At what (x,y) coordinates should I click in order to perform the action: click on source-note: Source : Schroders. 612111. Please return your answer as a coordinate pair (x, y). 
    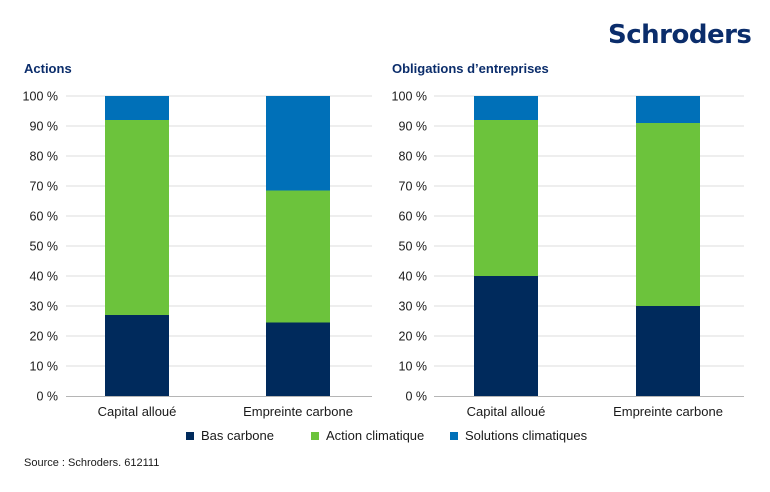
    Looking at the image, I should click on (92, 463).